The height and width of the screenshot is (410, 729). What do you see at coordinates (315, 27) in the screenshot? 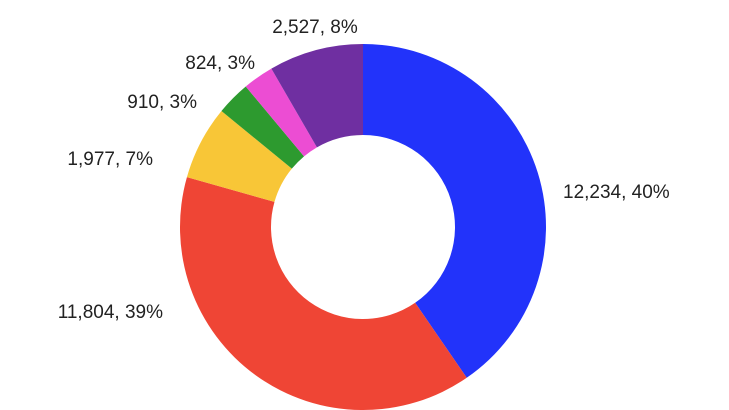
I see `slice-label-6: 2,527, 8%` at bounding box center [315, 27].